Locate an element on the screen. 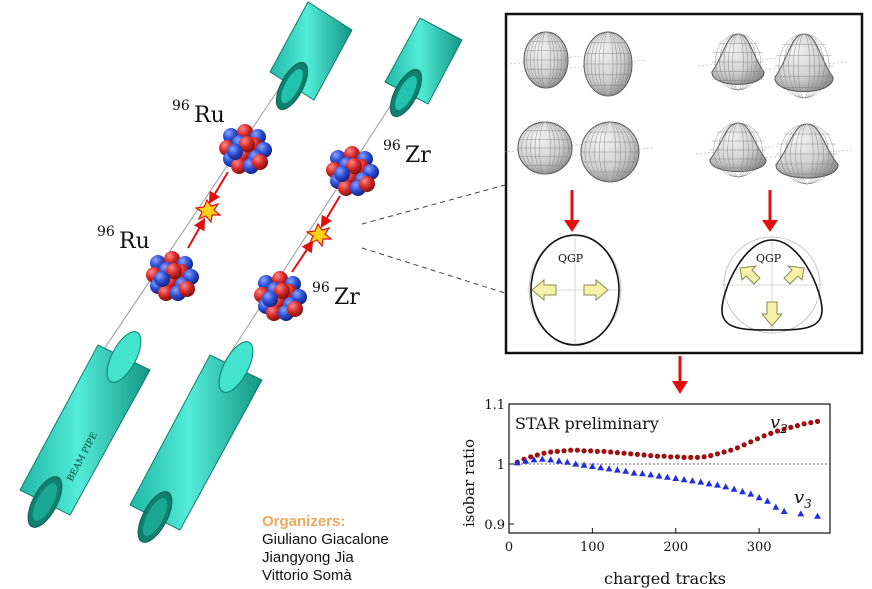 This screenshot has width=872, height=589. zirconium-nucleus-bottom is located at coordinates (280, 296).